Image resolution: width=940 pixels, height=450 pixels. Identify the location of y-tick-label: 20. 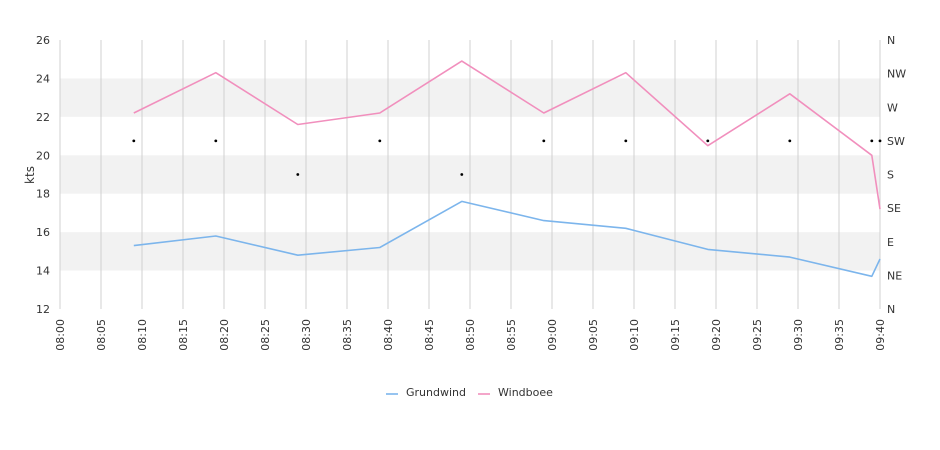
(43, 155).